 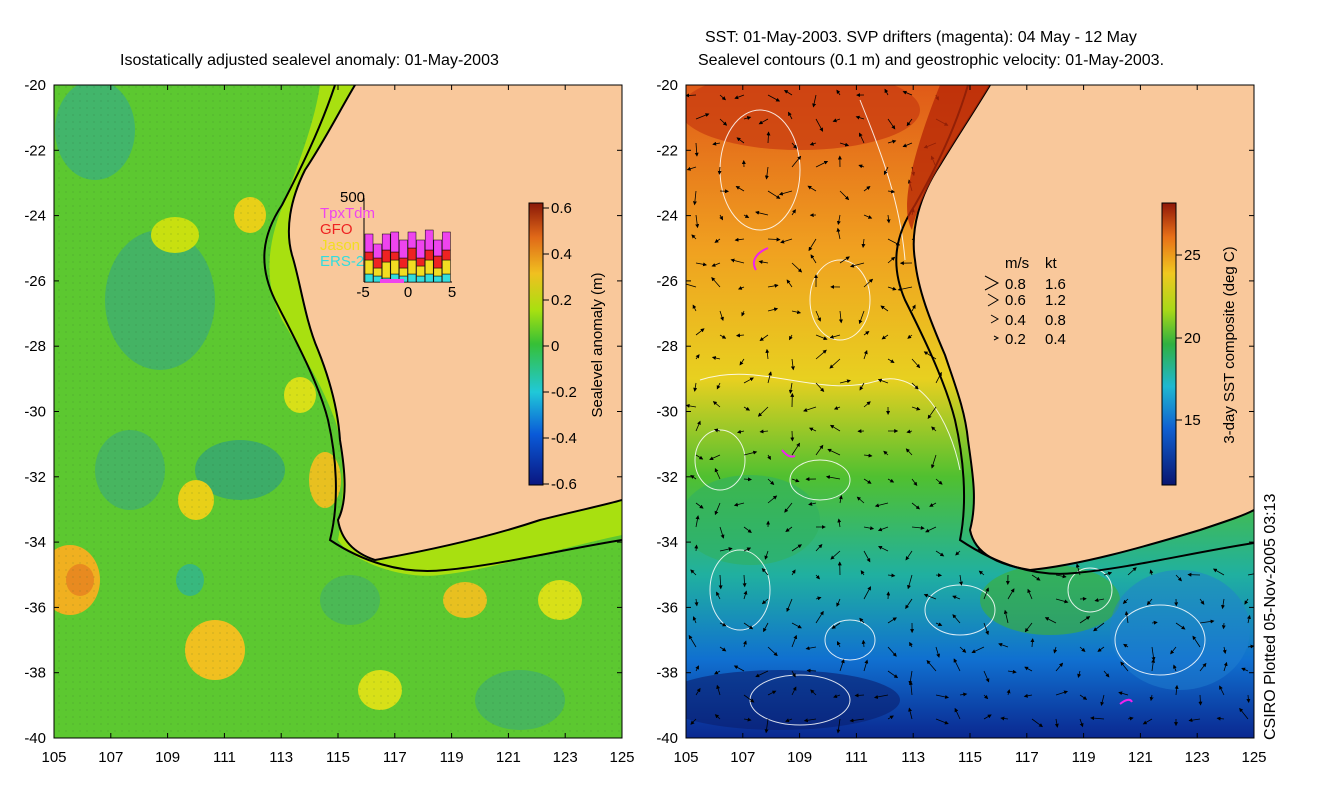 I want to click on velocity-legend-row-2: 0.4 0.8, so click(x=1028, y=320).